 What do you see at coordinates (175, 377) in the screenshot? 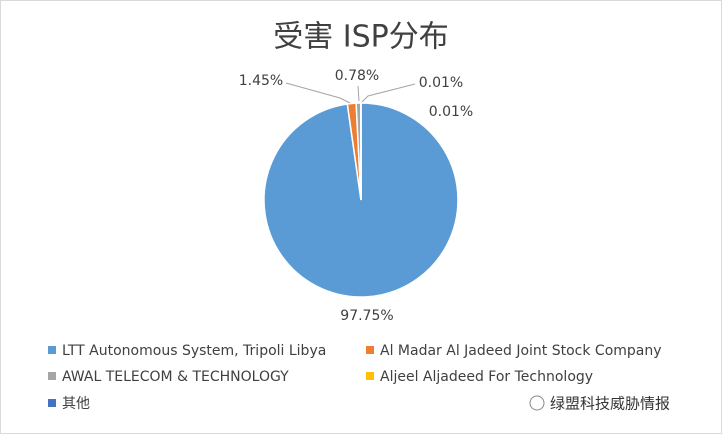
I see `legend-label: AWAL TELECOM & TECHNOLOGY` at bounding box center [175, 377].